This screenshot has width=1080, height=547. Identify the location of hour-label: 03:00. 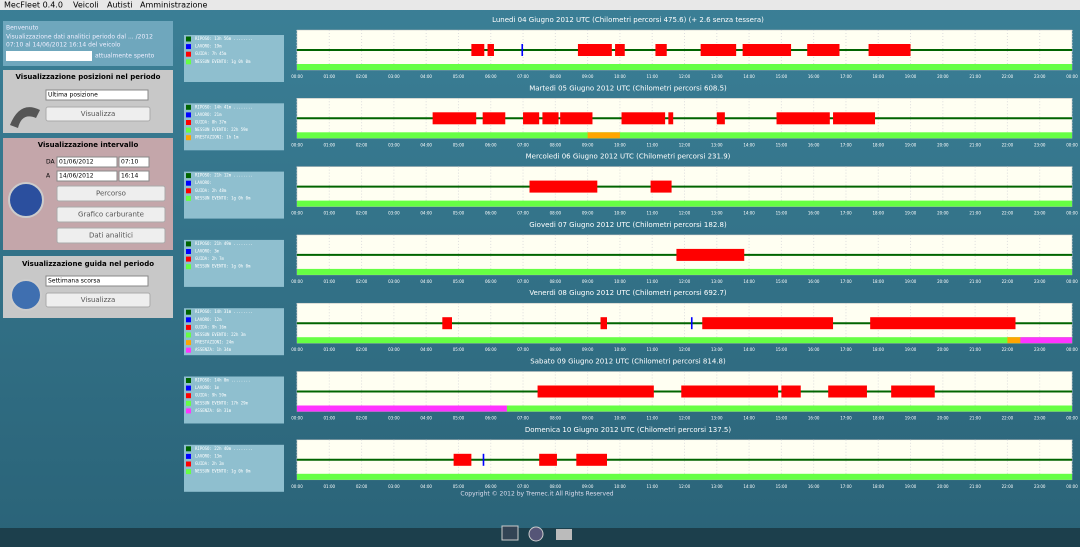
(394, 486).